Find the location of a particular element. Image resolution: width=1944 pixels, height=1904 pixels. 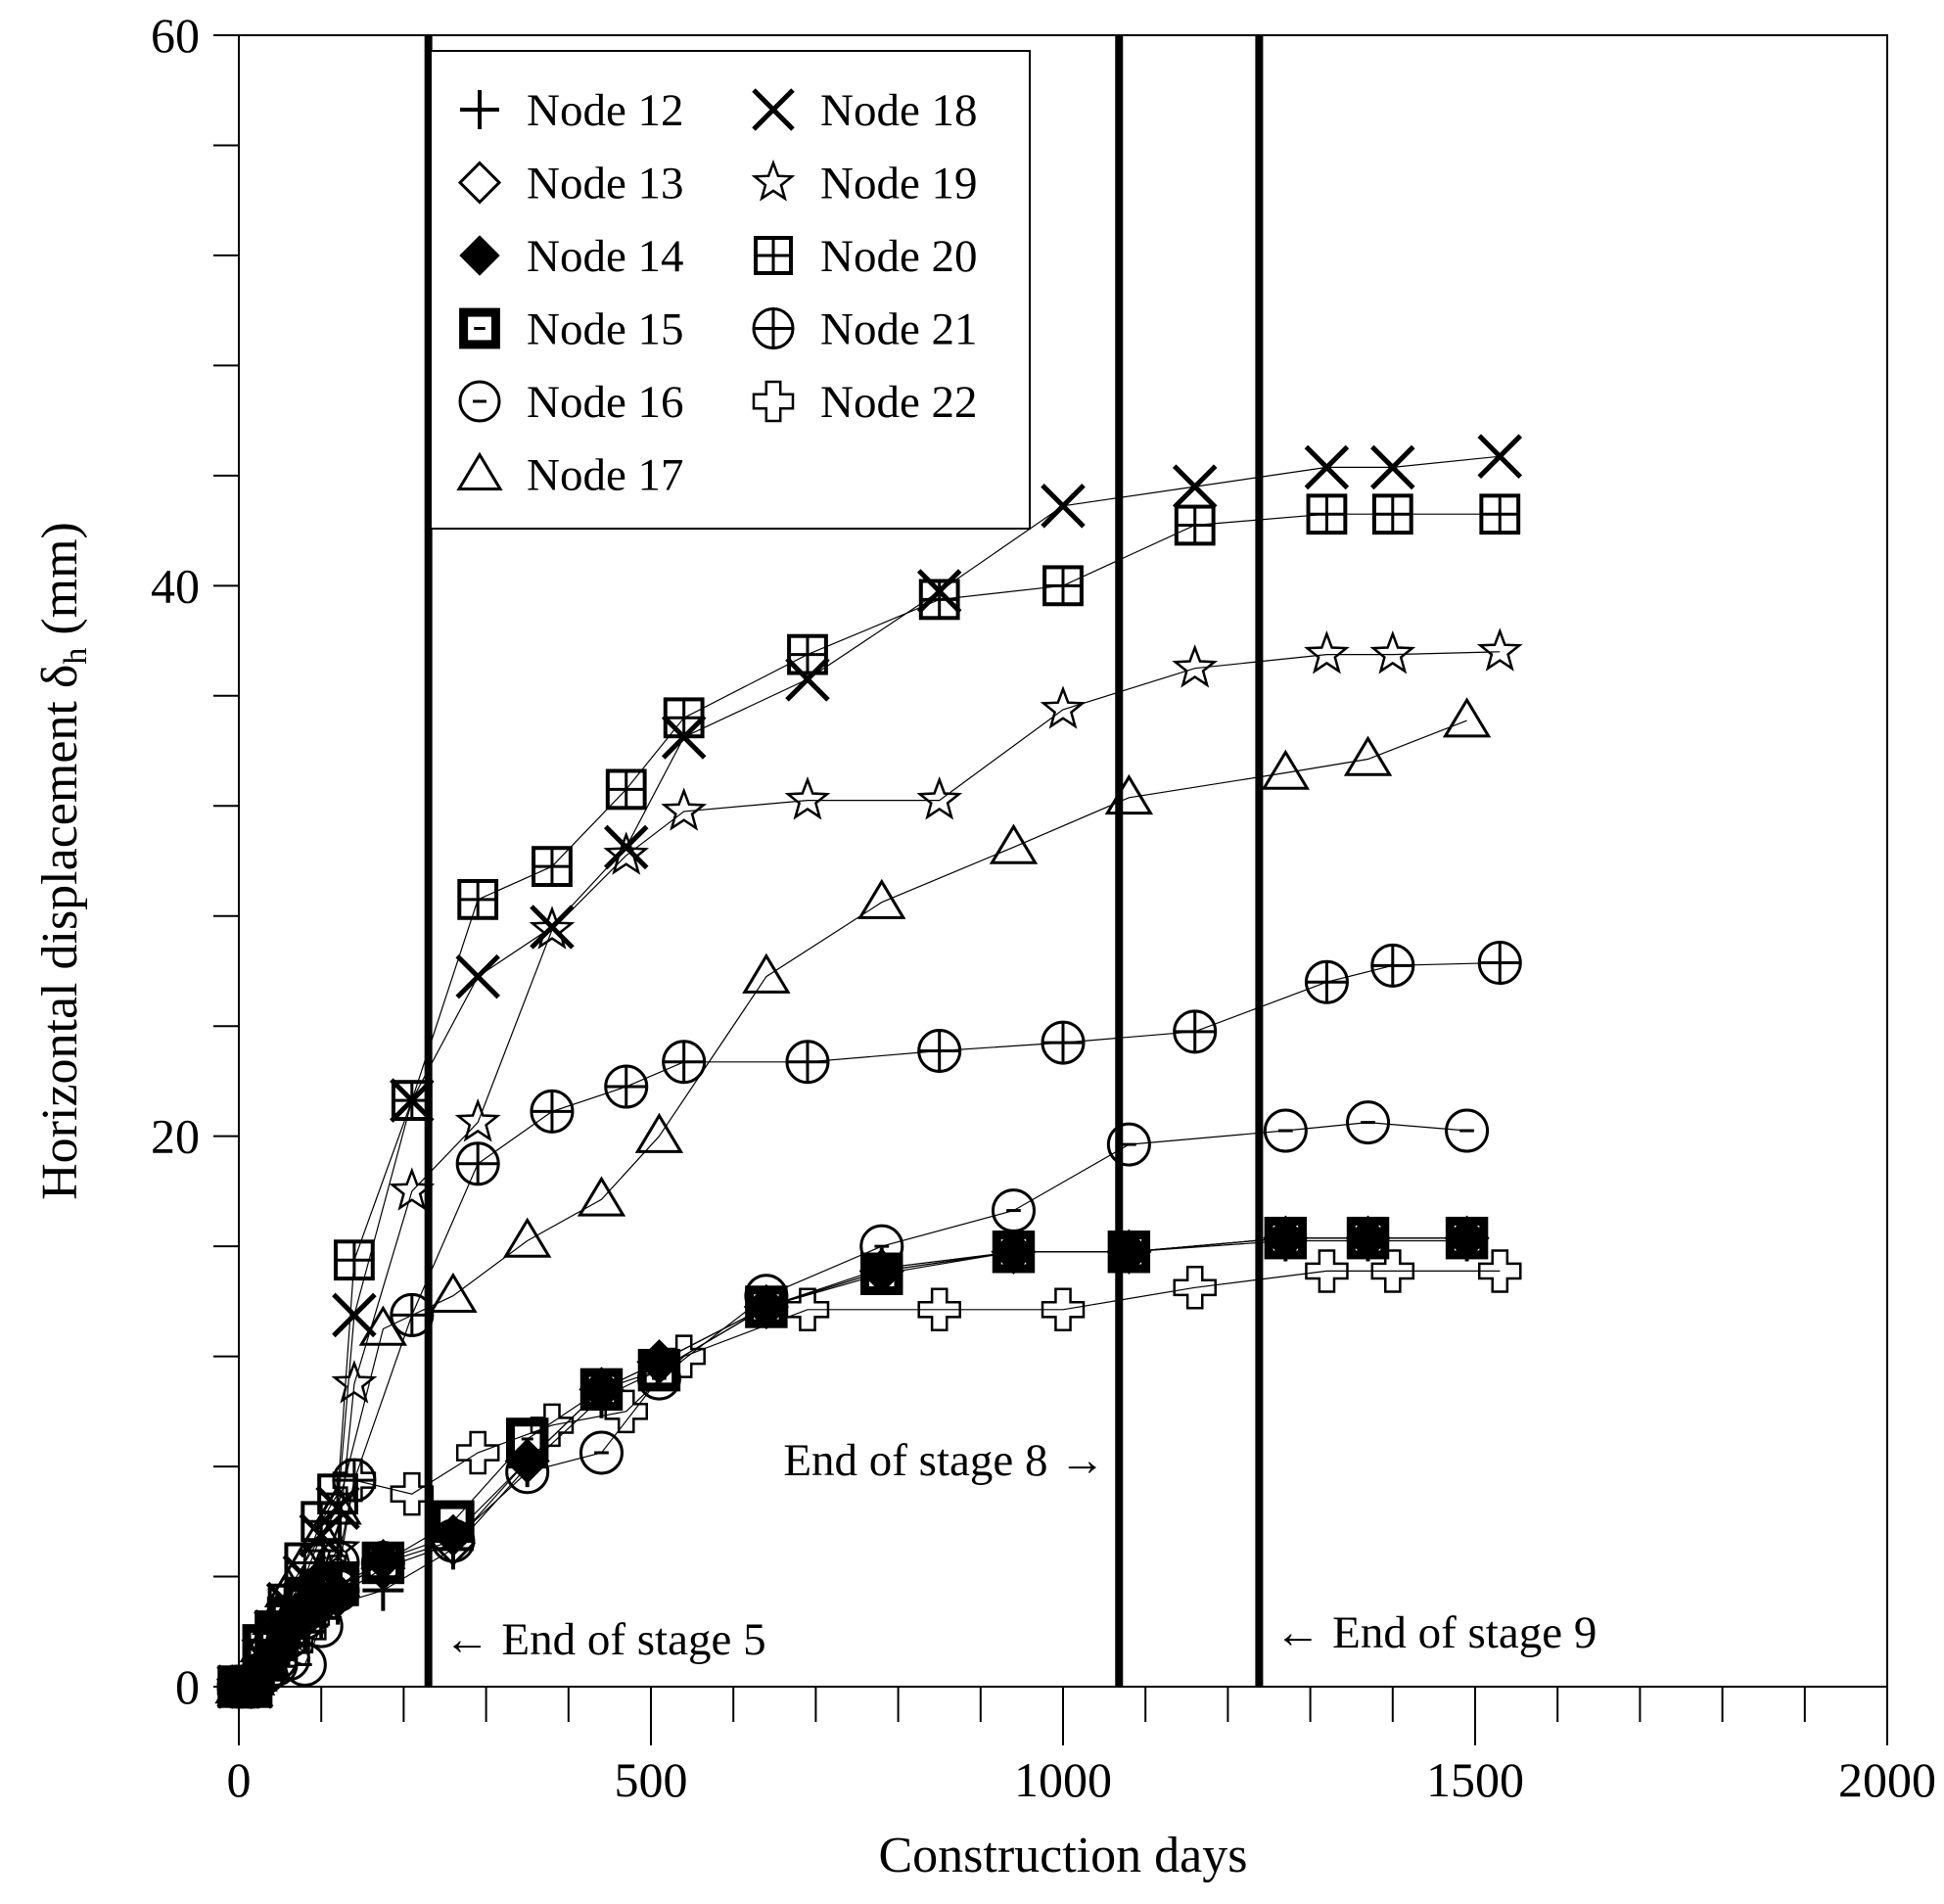

legend-label: Node 17 is located at coordinates (605, 475).